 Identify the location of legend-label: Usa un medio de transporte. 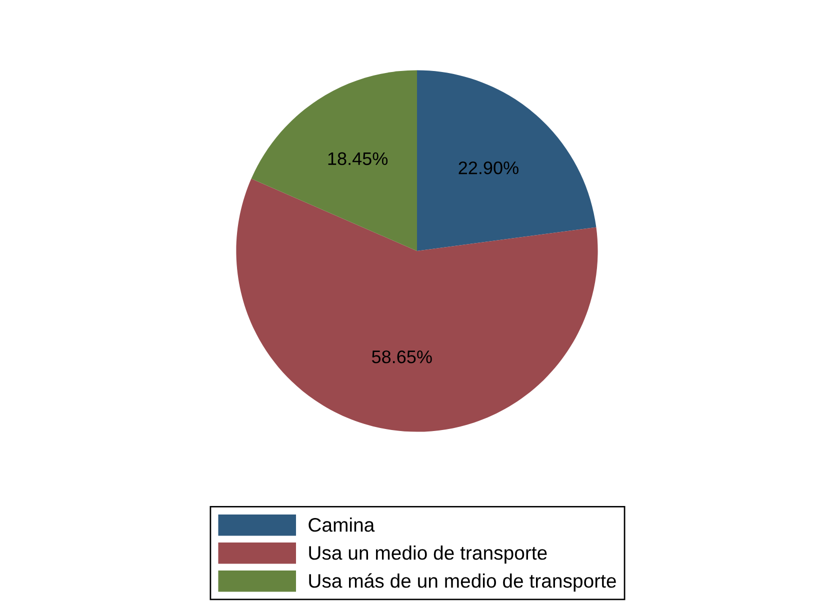
(428, 555).